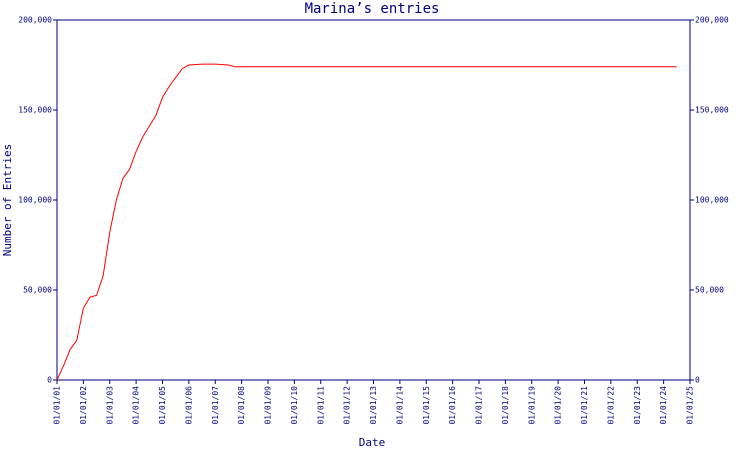  Describe the element at coordinates (162, 405) in the screenshot. I see `x-tick-label: 01/01/05` at that location.